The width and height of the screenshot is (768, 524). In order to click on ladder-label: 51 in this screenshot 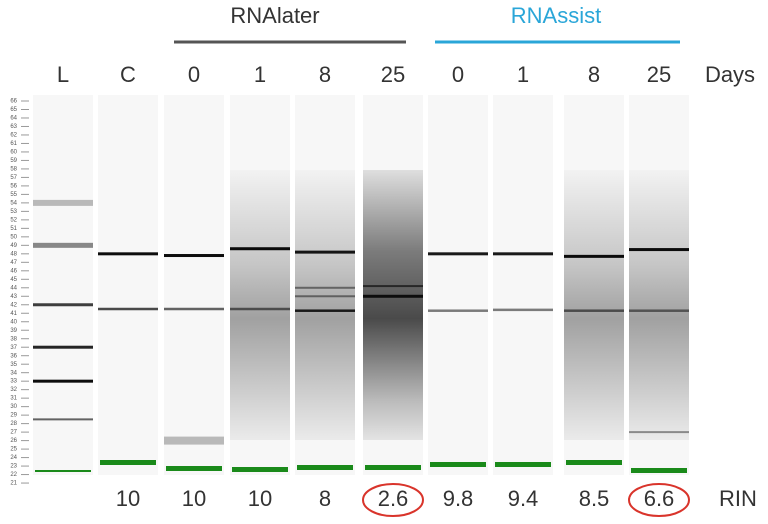, I will do `click(13, 229)`.